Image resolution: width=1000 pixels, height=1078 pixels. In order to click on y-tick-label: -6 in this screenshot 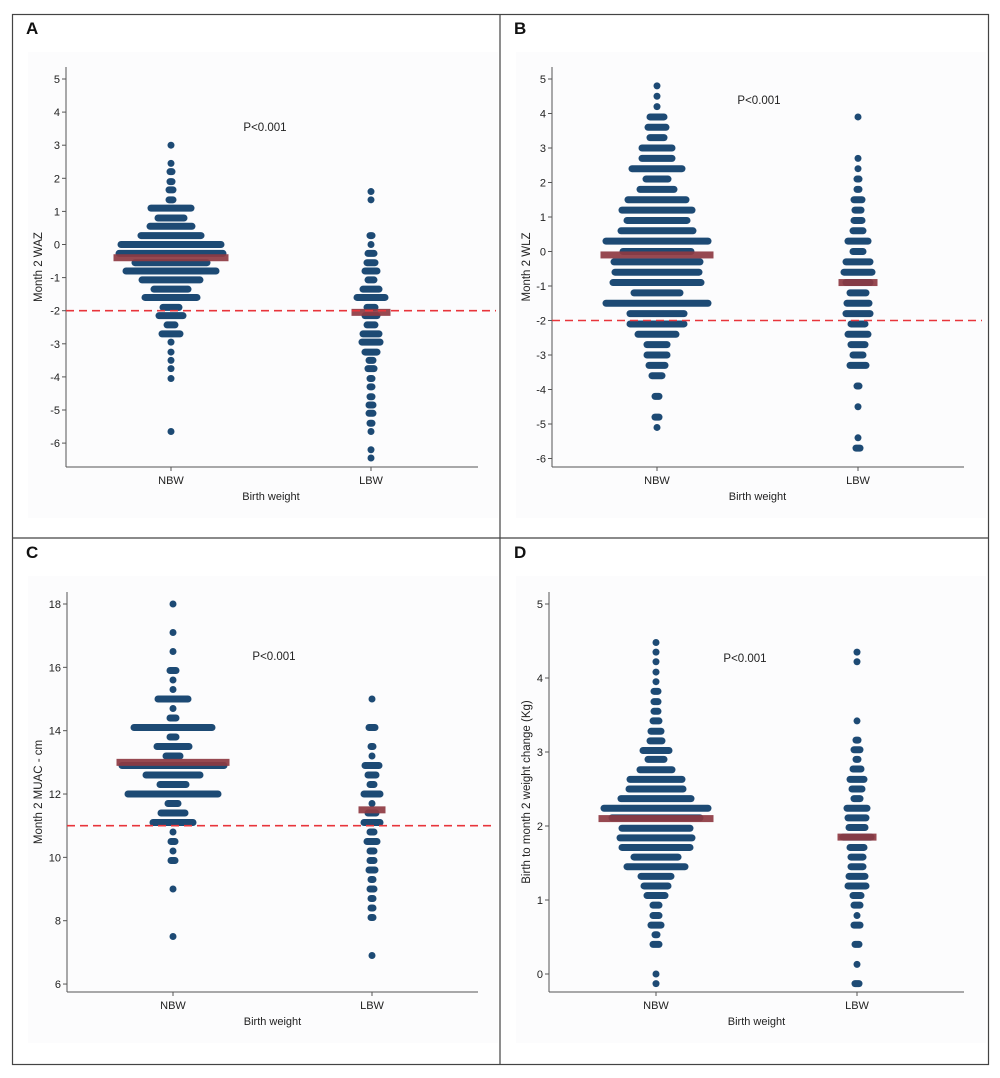, I will do `click(55, 444)`.